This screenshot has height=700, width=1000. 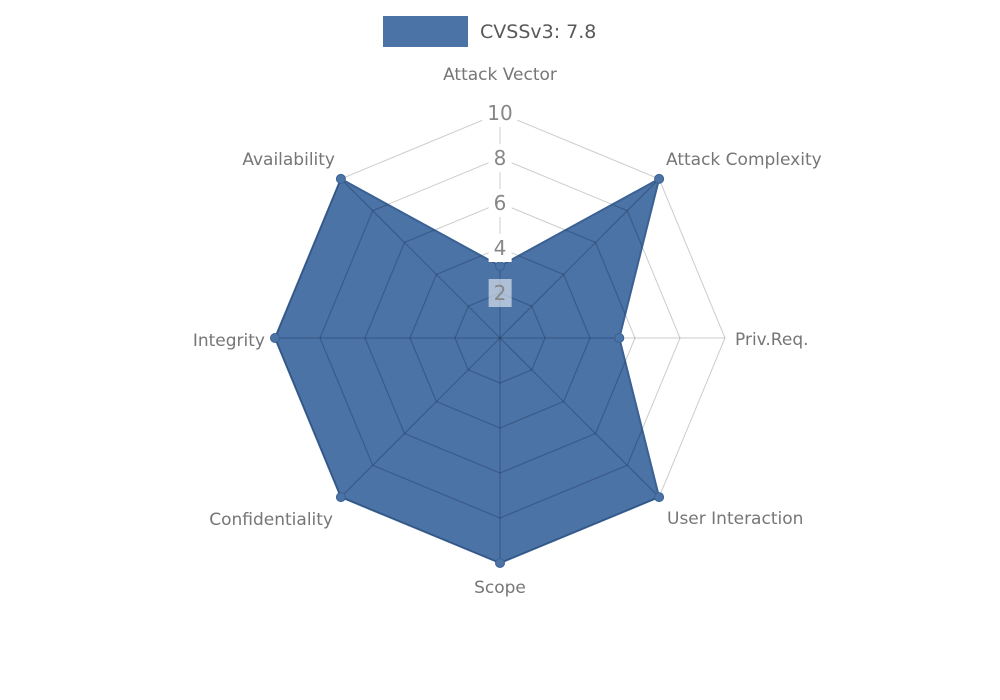 What do you see at coordinates (500, 588) in the screenshot?
I see `axis-label-scope: Scope` at bounding box center [500, 588].